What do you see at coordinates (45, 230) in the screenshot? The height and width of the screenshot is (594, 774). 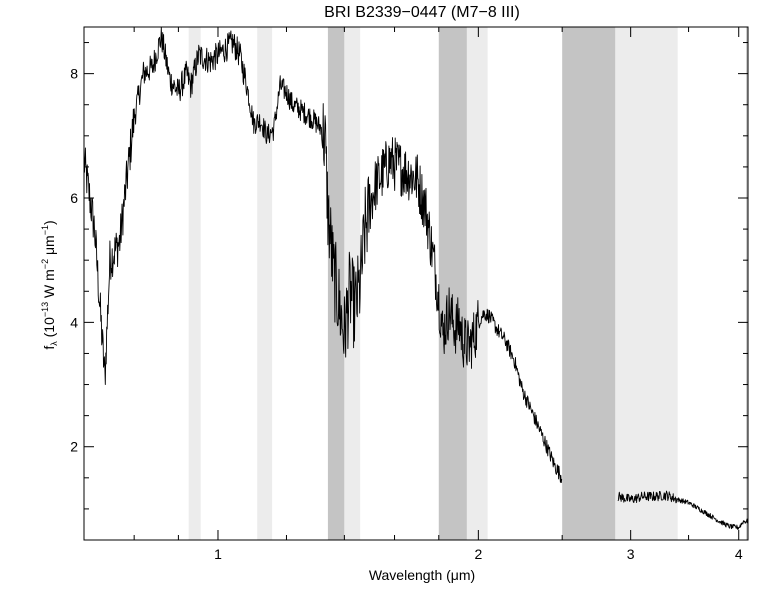 I see `y-label-exp3: −1` at bounding box center [45, 230].